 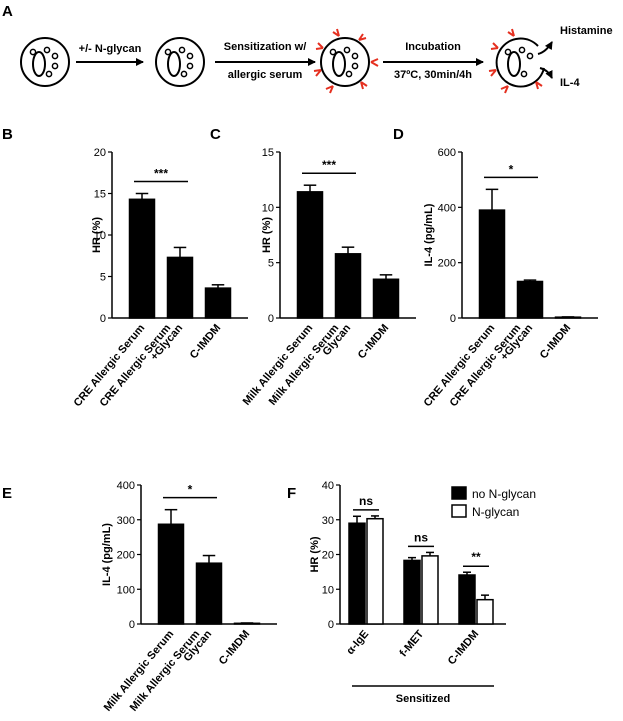 I want to click on step-2-label-line1: Sensitization w/, so click(x=265, y=47).